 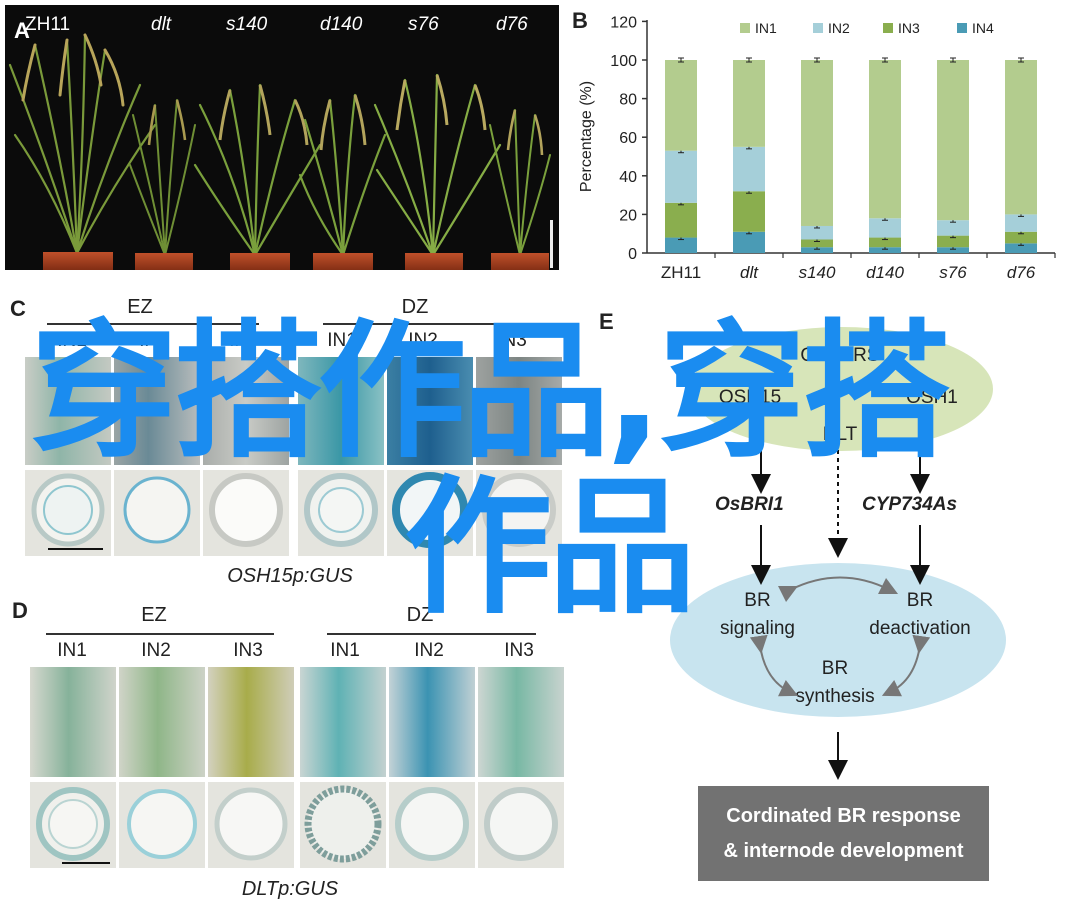 What do you see at coordinates (920, 628) in the screenshot?
I see `br-deactivation-line2: deactivation` at bounding box center [920, 628].